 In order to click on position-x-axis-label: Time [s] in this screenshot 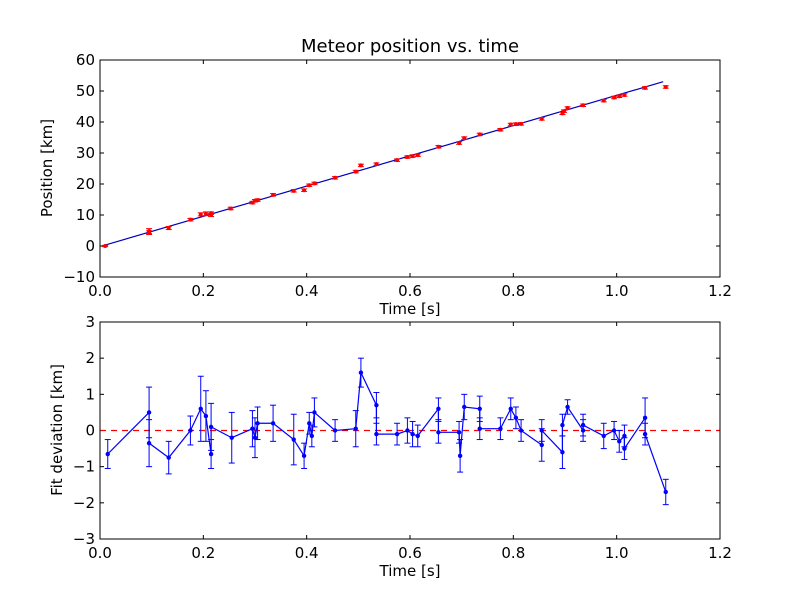, I will do `click(410, 309)`.